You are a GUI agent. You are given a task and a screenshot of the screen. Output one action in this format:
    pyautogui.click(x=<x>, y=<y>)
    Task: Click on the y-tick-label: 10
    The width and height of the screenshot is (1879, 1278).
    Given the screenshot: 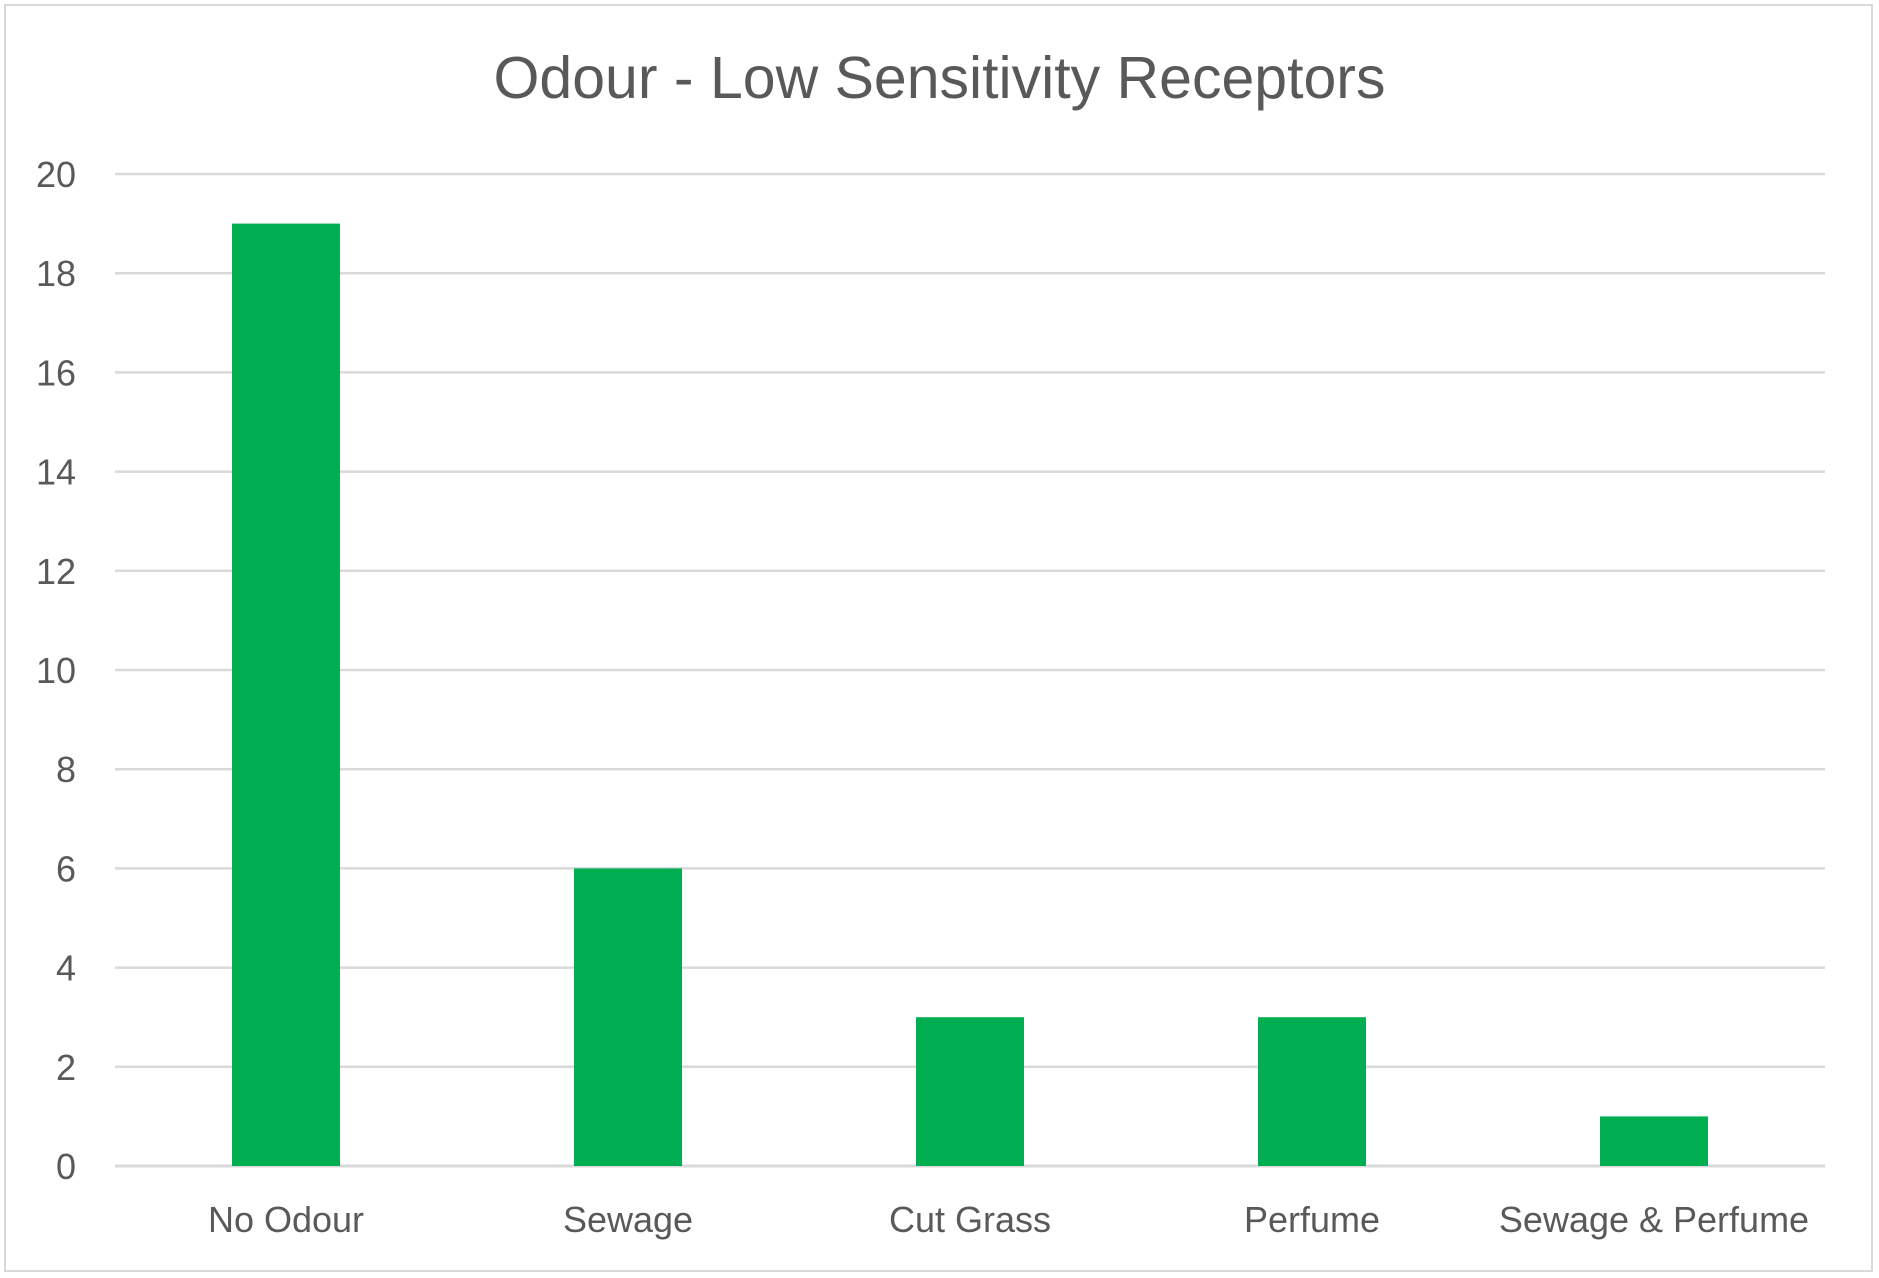 What is the action you would take?
    pyautogui.click(x=56, y=670)
    